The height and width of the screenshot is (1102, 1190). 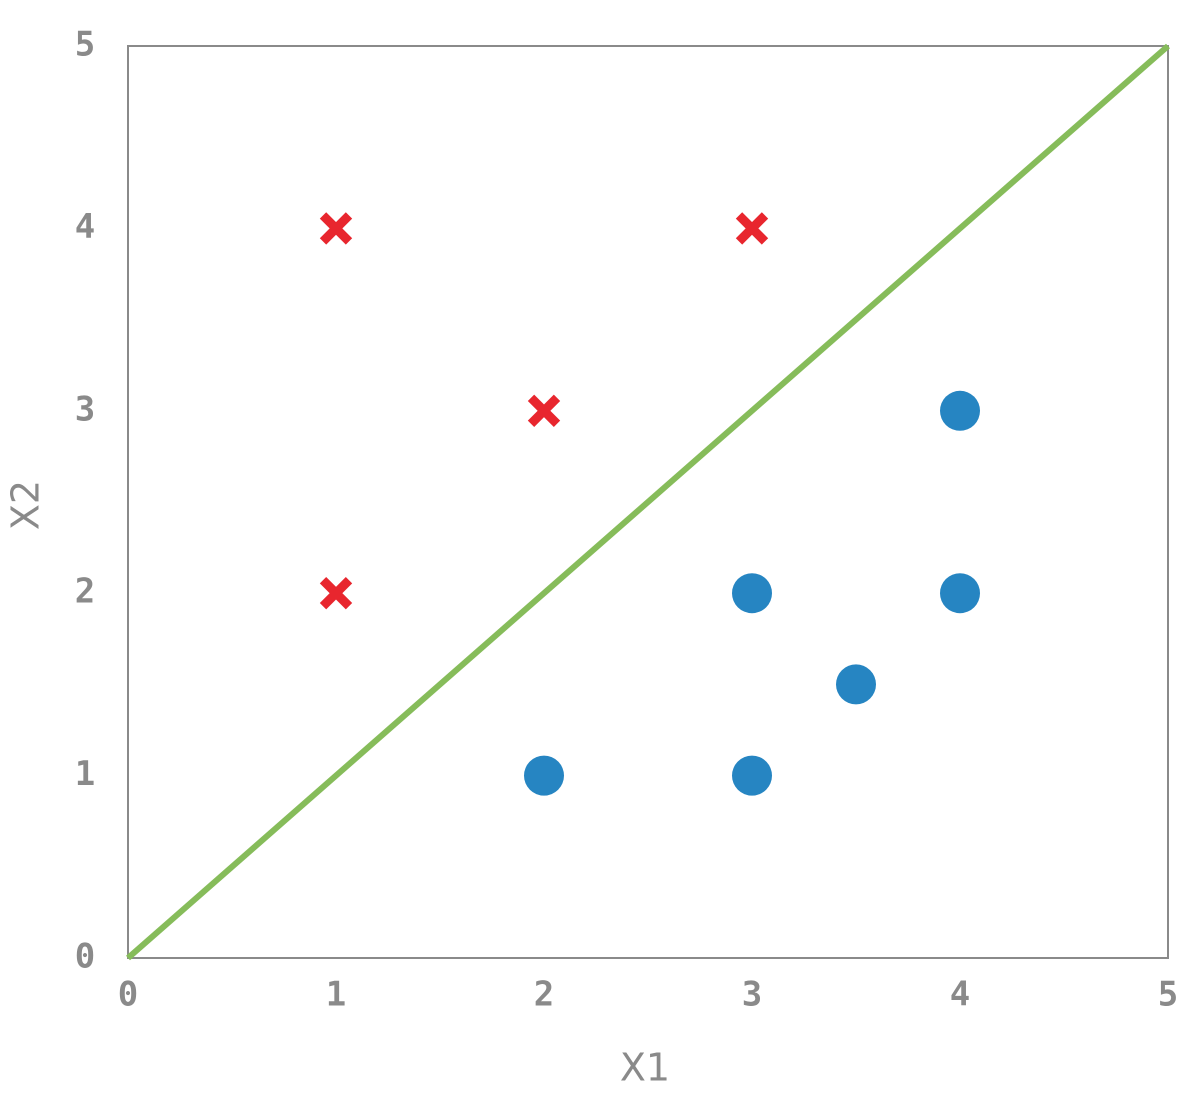 I want to click on x-axis-title: X1, so click(x=645, y=1068).